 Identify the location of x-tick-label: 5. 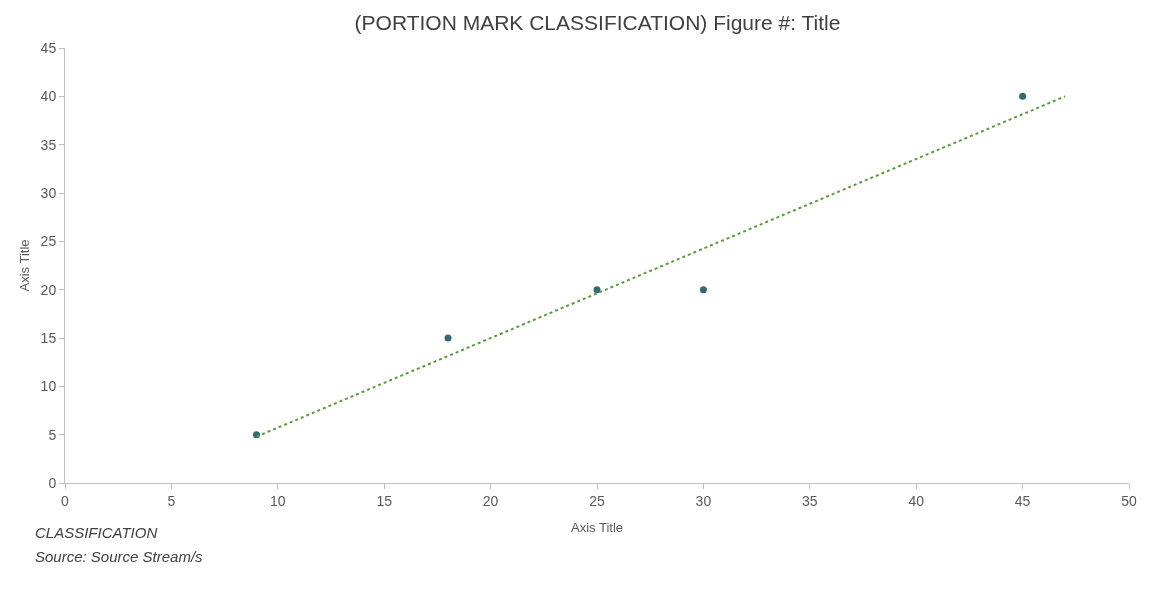
(171, 500).